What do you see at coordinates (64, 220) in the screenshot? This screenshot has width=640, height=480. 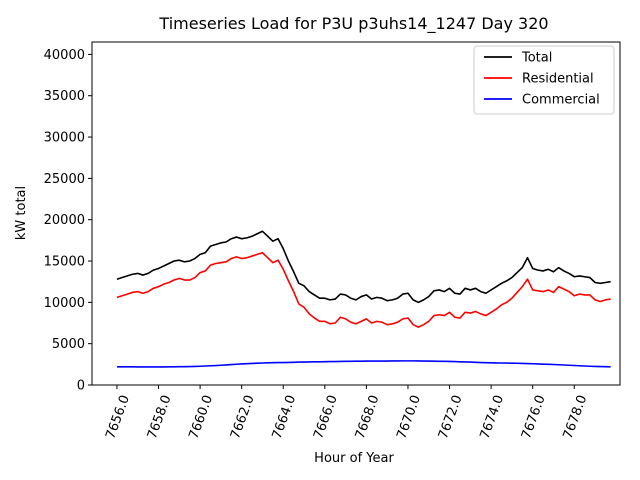 I see `y-tick-label: 20000` at bounding box center [64, 220].